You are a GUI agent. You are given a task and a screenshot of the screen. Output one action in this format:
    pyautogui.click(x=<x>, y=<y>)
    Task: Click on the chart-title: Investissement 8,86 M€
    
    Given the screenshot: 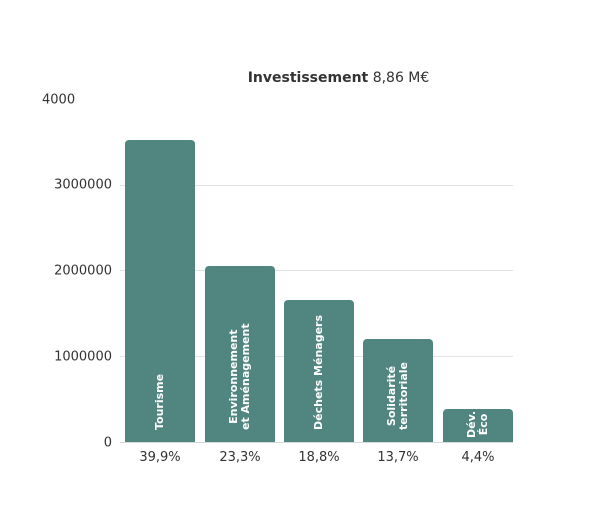 What is the action you would take?
    pyautogui.click(x=303, y=78)
    